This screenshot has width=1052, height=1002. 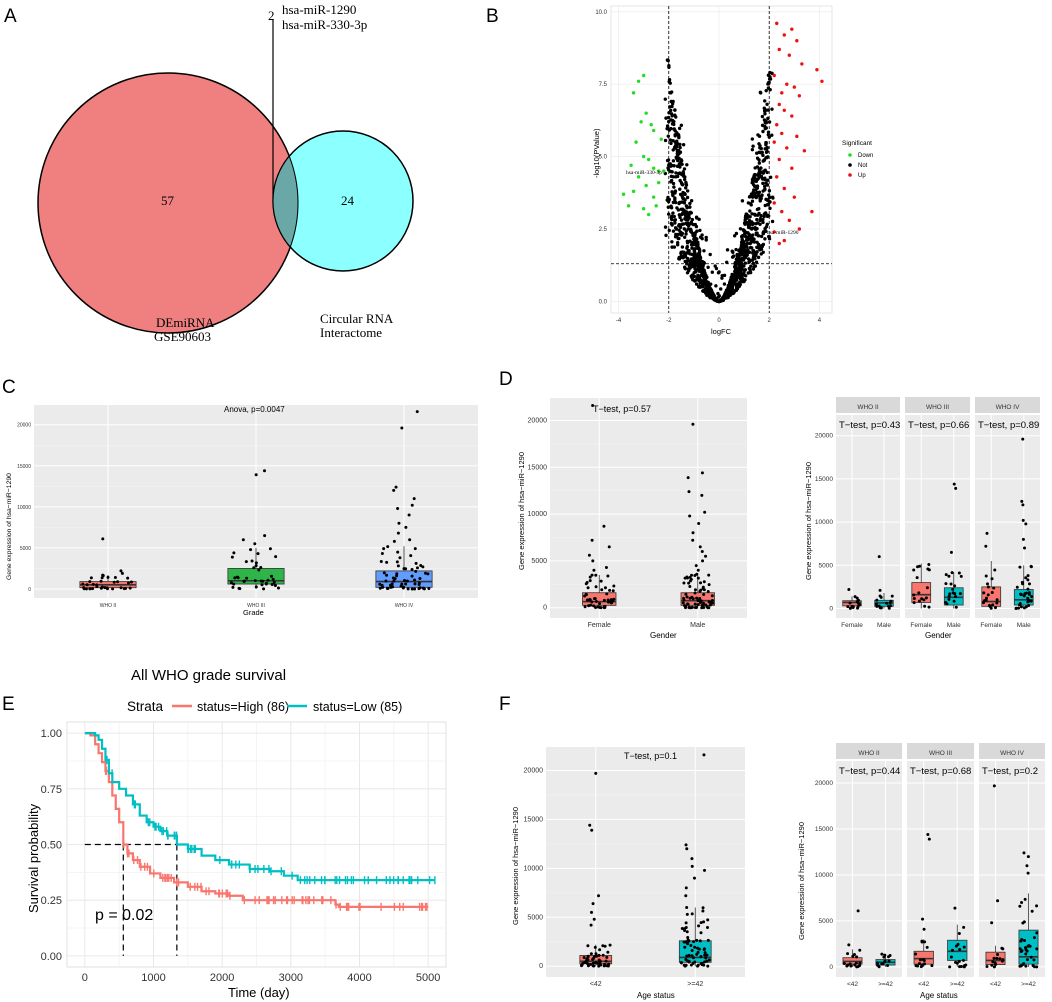 What do you see at coordinates (940, 771) in the screenshot?
I see `facet-test-label: T−test, p=0.68` at bounding box center [940, 771].